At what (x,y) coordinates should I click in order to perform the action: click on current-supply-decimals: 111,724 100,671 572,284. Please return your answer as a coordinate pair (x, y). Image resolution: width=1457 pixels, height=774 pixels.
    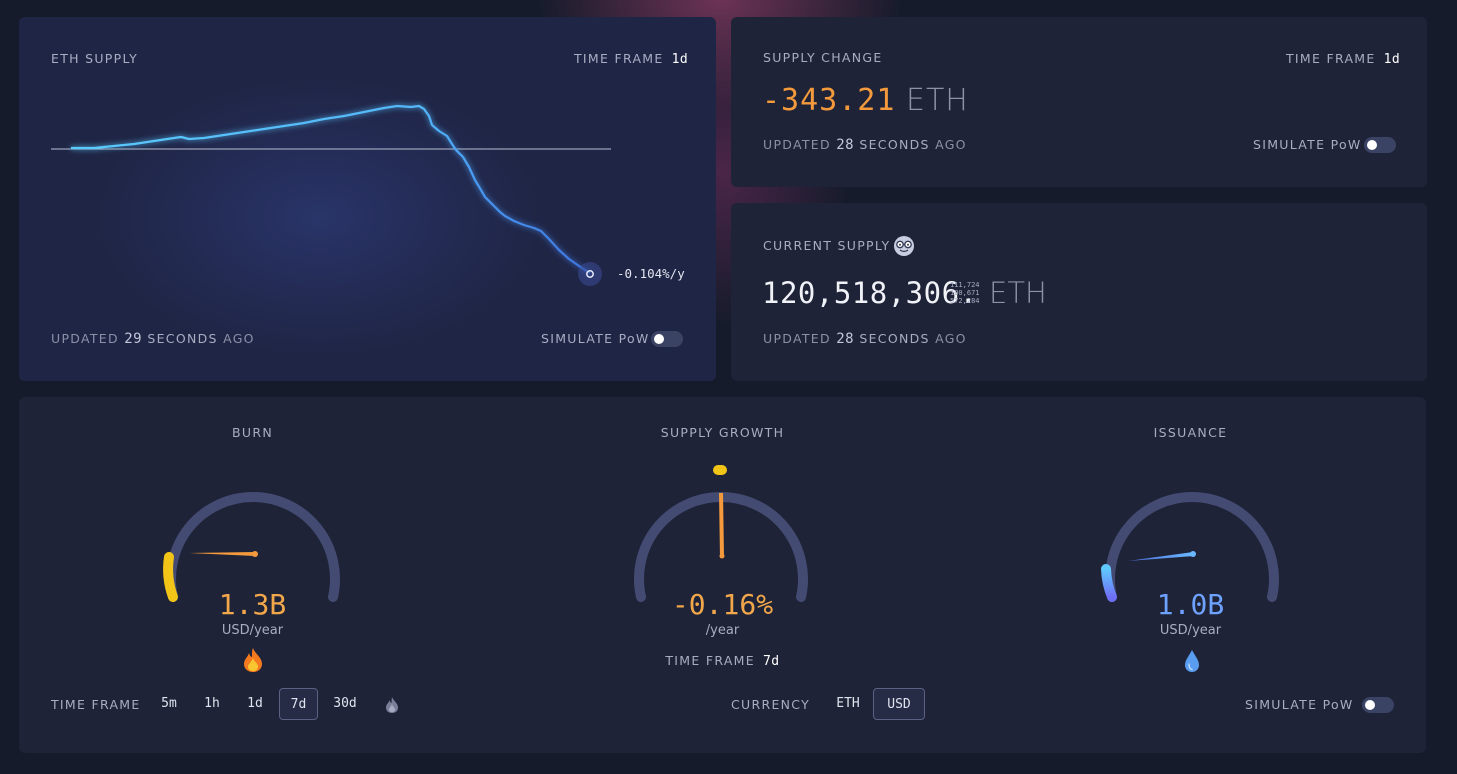
    Looking at the image, I should click on (965, 293).